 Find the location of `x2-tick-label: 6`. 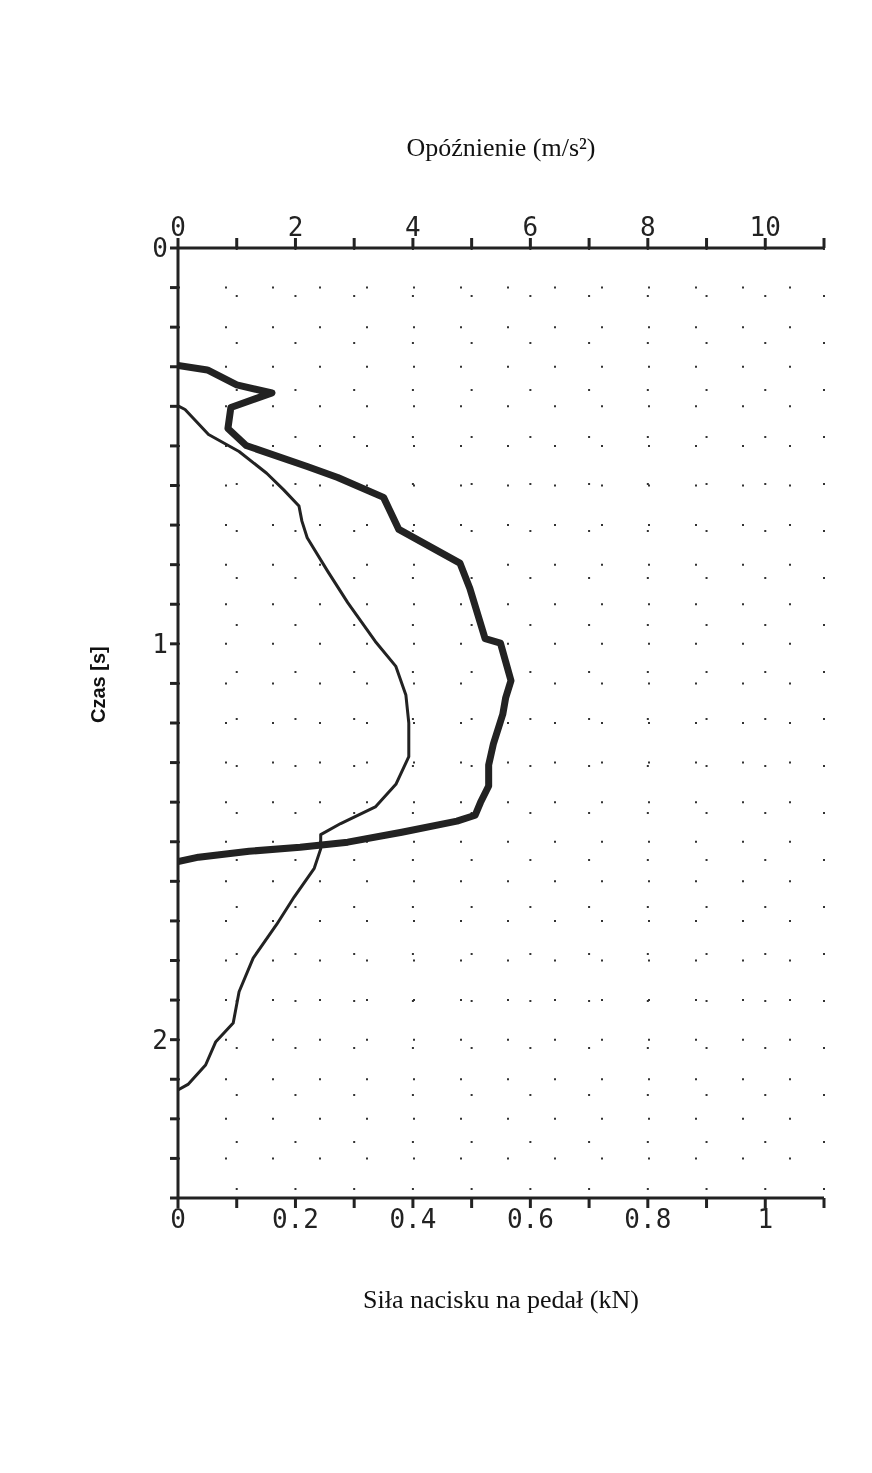

x2-tick-label: 6 is located at coordinates (530, 227).